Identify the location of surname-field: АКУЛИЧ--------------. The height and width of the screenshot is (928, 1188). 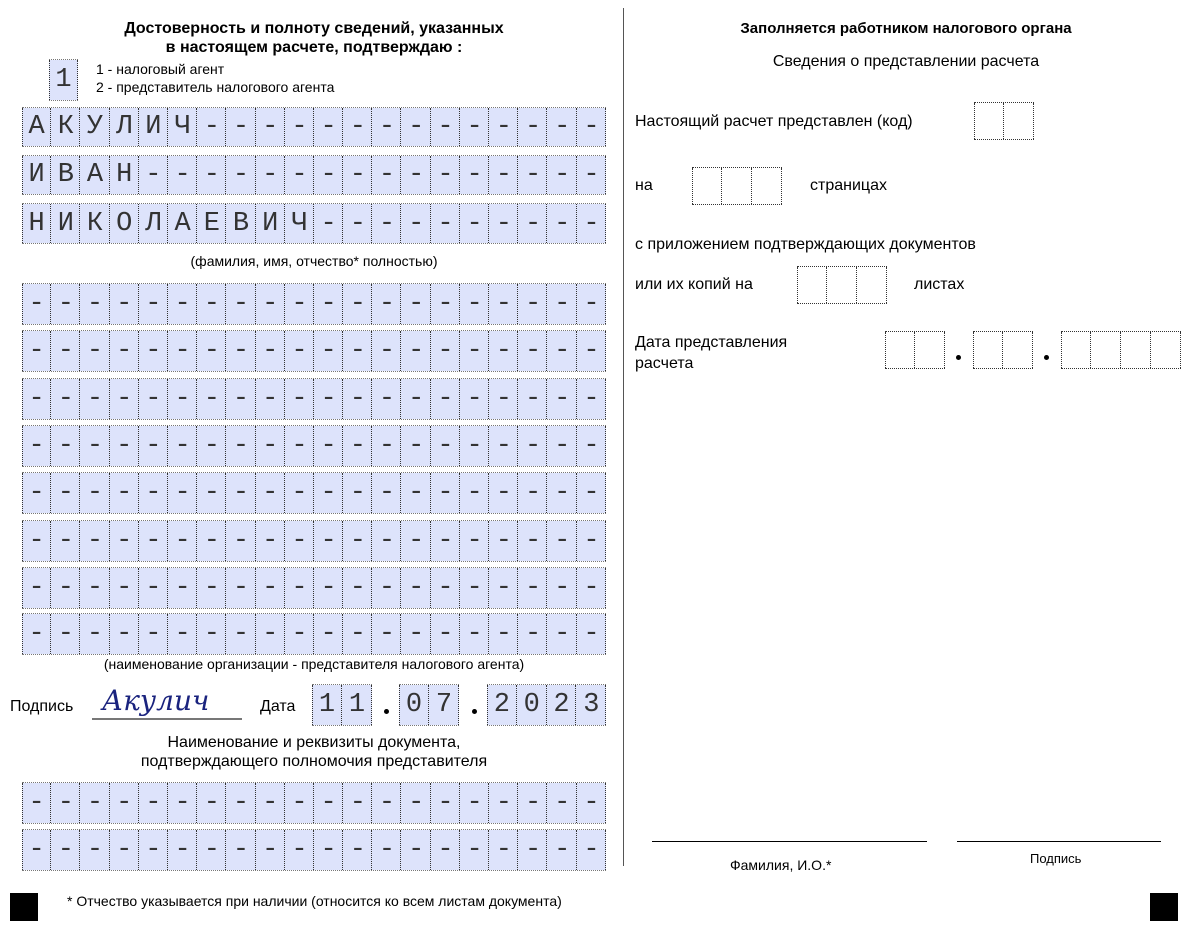
(314, 127).